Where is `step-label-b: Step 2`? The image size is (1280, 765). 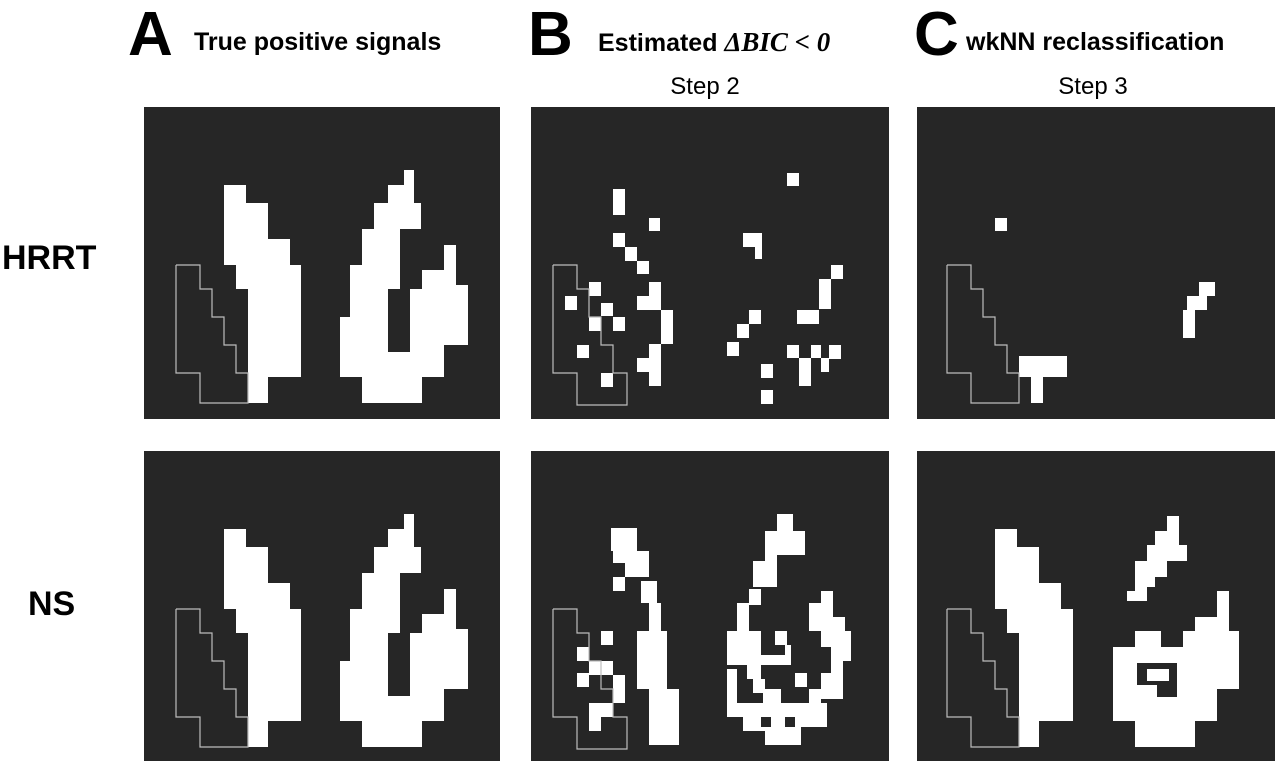
step-label-b: Step 2 is located at coordinates (705, 86).